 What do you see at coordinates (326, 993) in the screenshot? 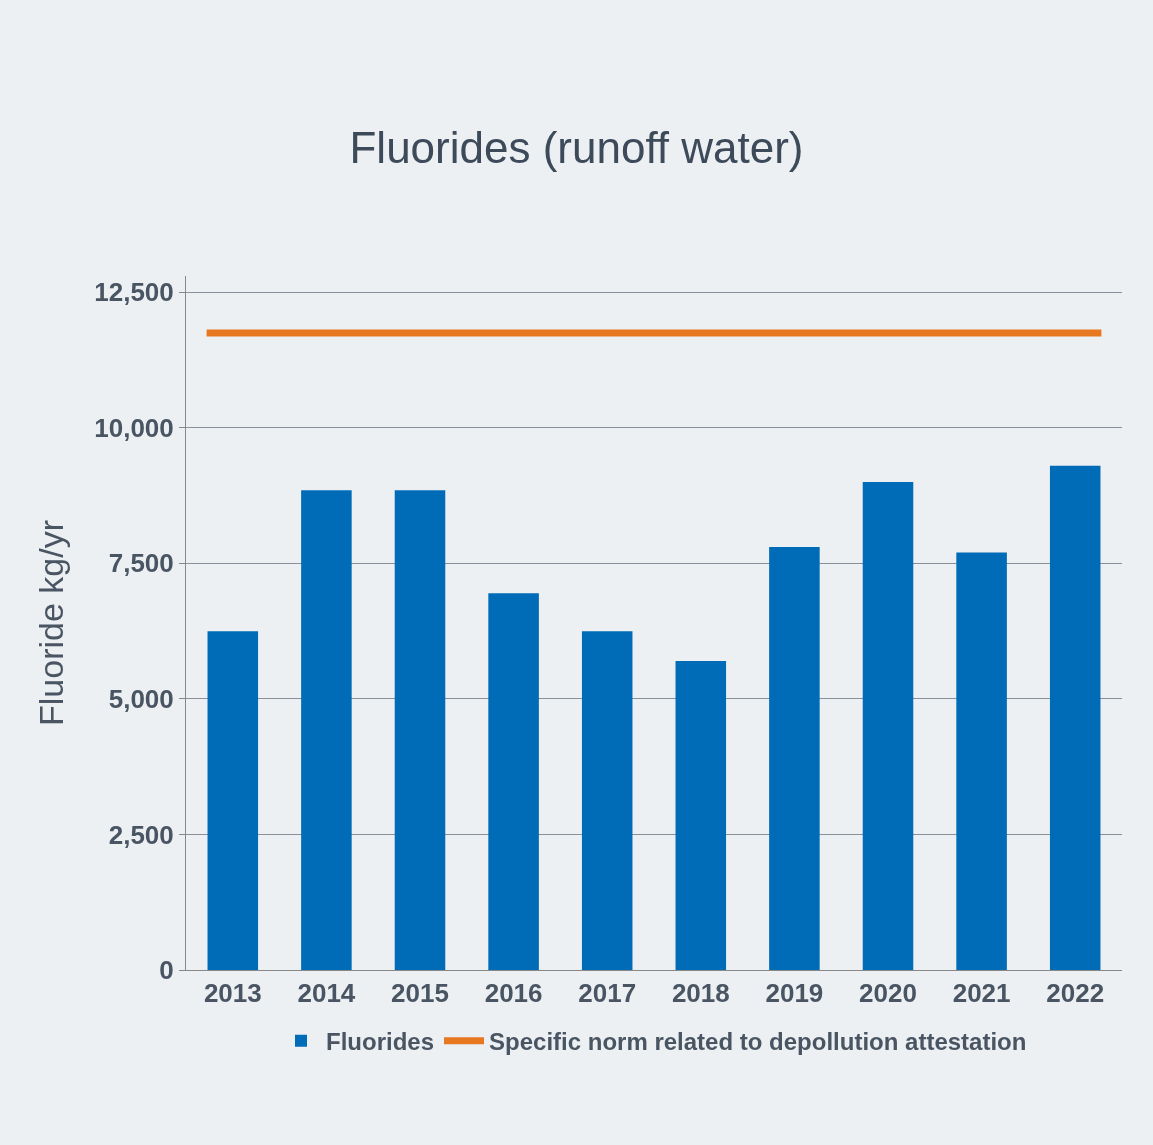
I see `x-tick-label: 2014` at bounding box center [326, 993].